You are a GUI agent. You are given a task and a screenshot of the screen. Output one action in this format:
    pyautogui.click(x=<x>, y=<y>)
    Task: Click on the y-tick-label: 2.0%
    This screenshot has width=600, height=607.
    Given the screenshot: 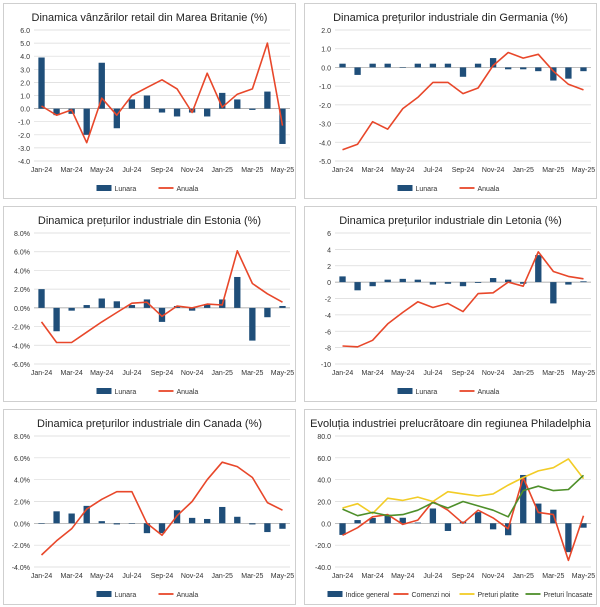 What is the action you would take?
    pyautogui.click(x=22, y=290)
    